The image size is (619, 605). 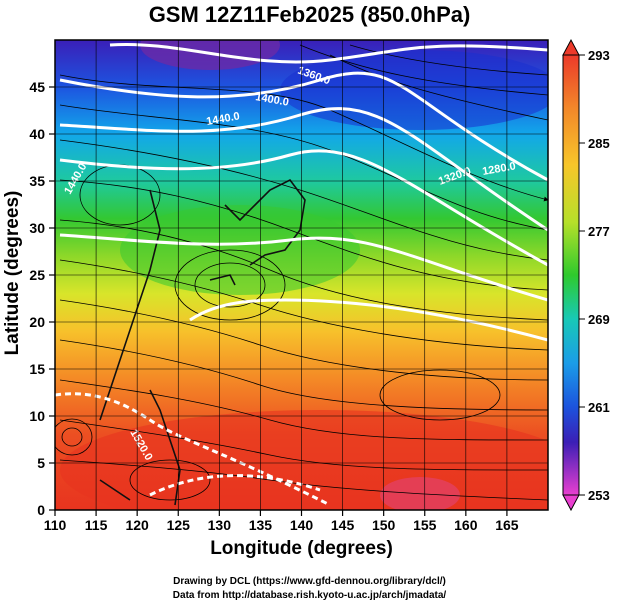 I want to click on contour-label-1280: 1280.0, so click(x=498, y=169).